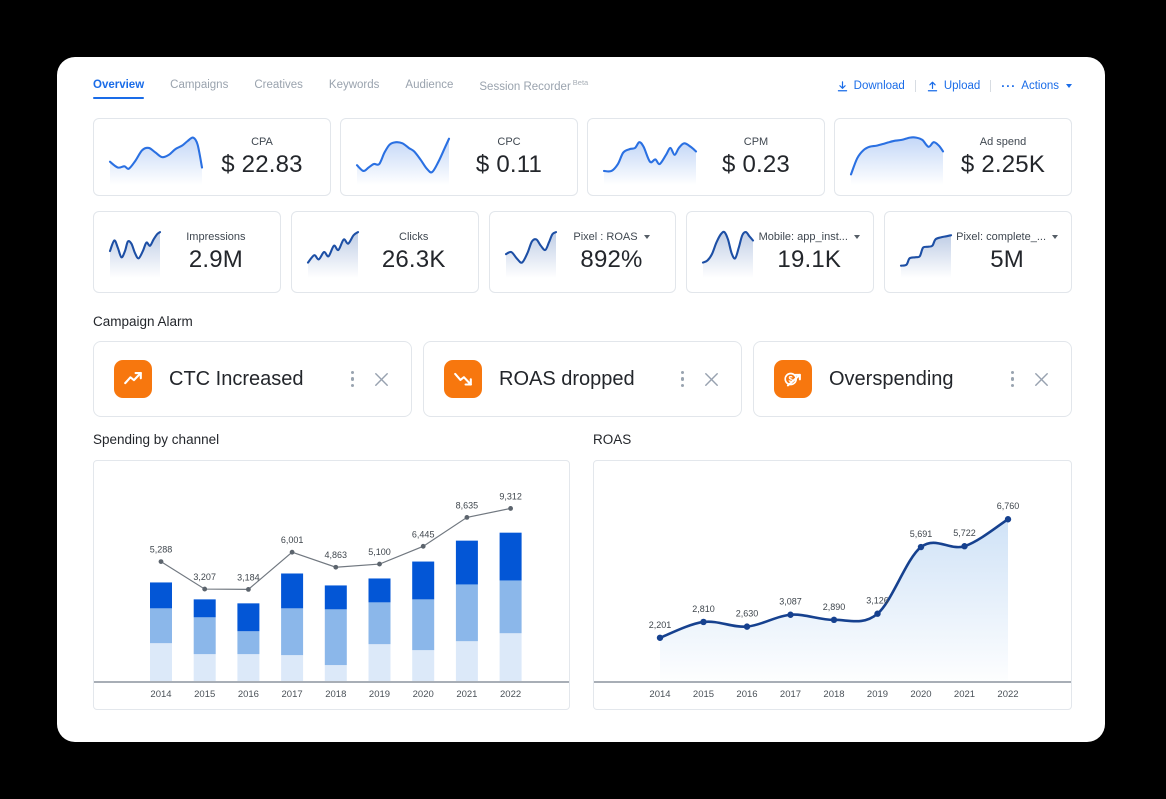  I want to click on upload-label: Upload, so click(962, 86).